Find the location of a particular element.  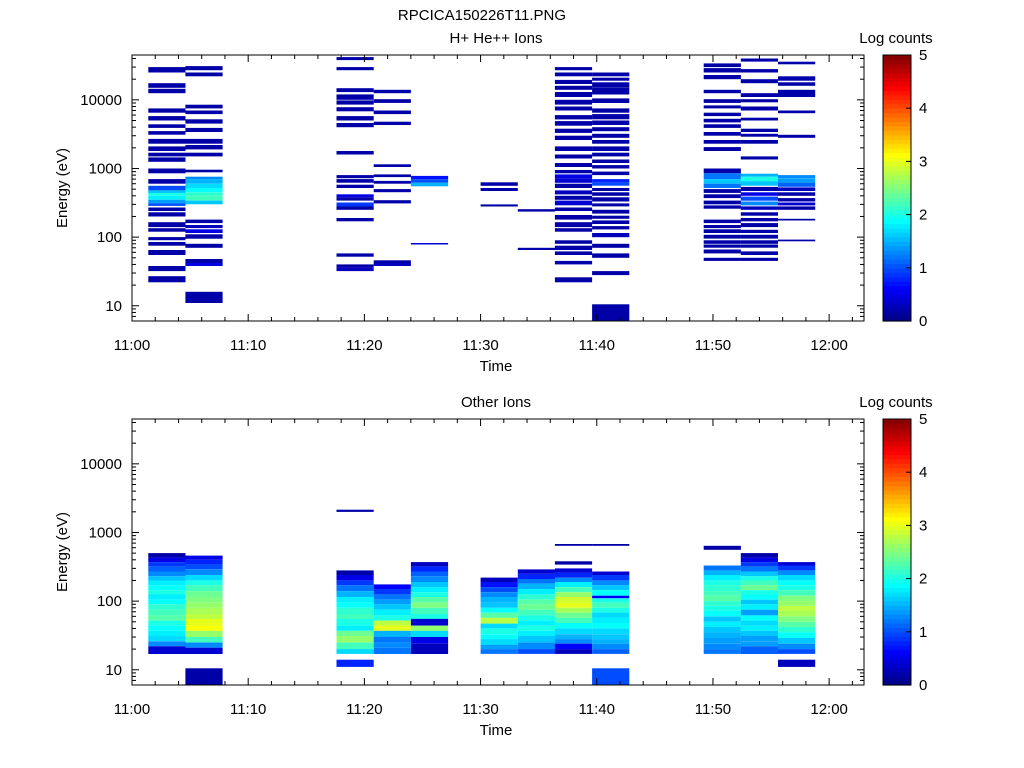

y-tick-label: 10 is located at coordinates (113, 306).